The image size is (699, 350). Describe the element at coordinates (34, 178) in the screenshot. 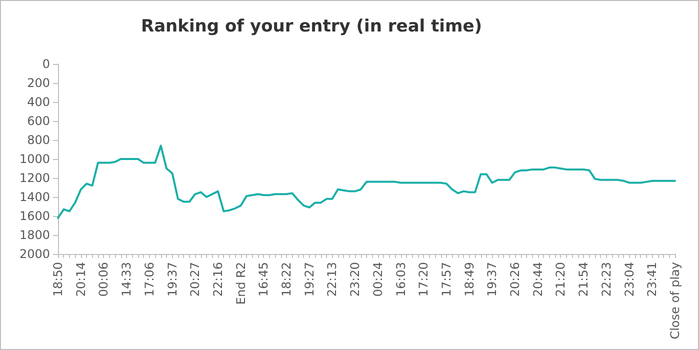

I see `y-tick-label: 1200` at that location.